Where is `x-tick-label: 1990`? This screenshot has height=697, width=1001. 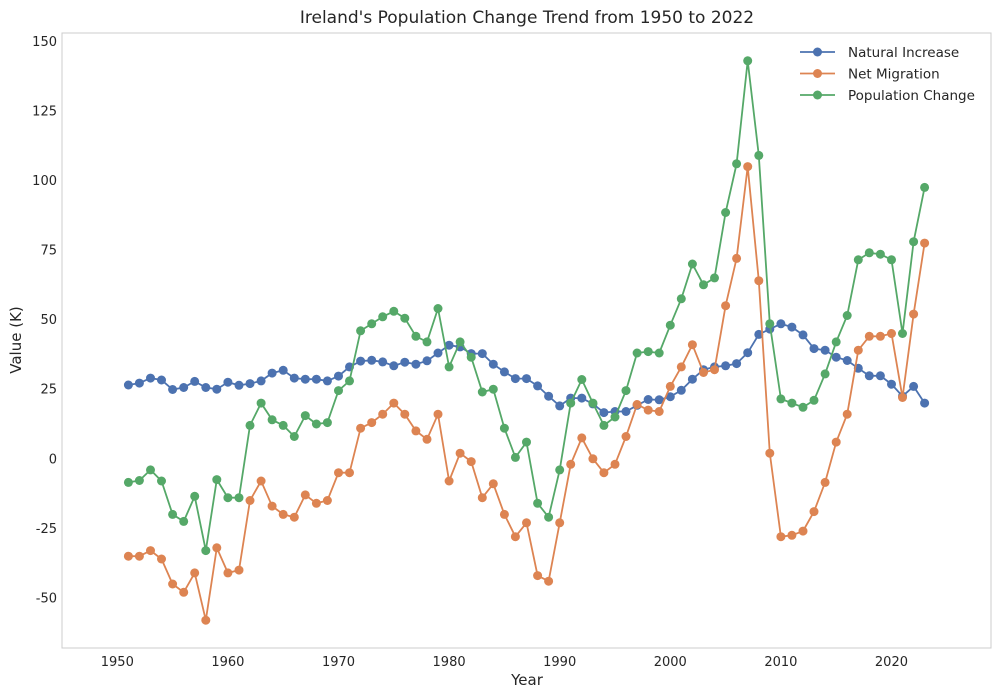
x-tick-label: 1990 is located at coordinates (559, 662).